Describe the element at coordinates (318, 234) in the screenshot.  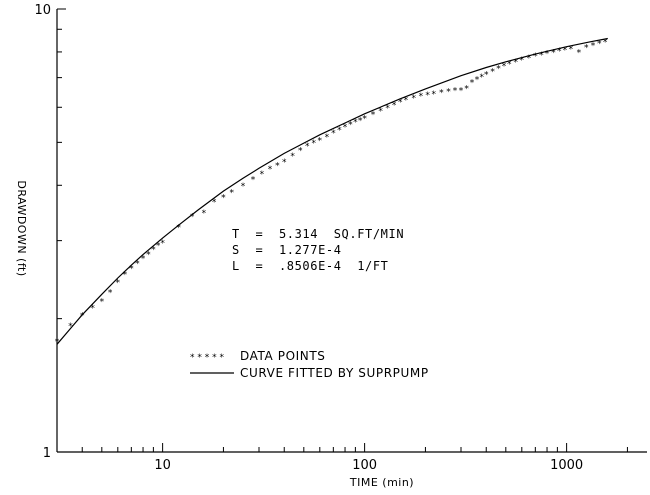
I see `param-transmissivity: T = 5.314 SQ.FT/MIN` at that location.